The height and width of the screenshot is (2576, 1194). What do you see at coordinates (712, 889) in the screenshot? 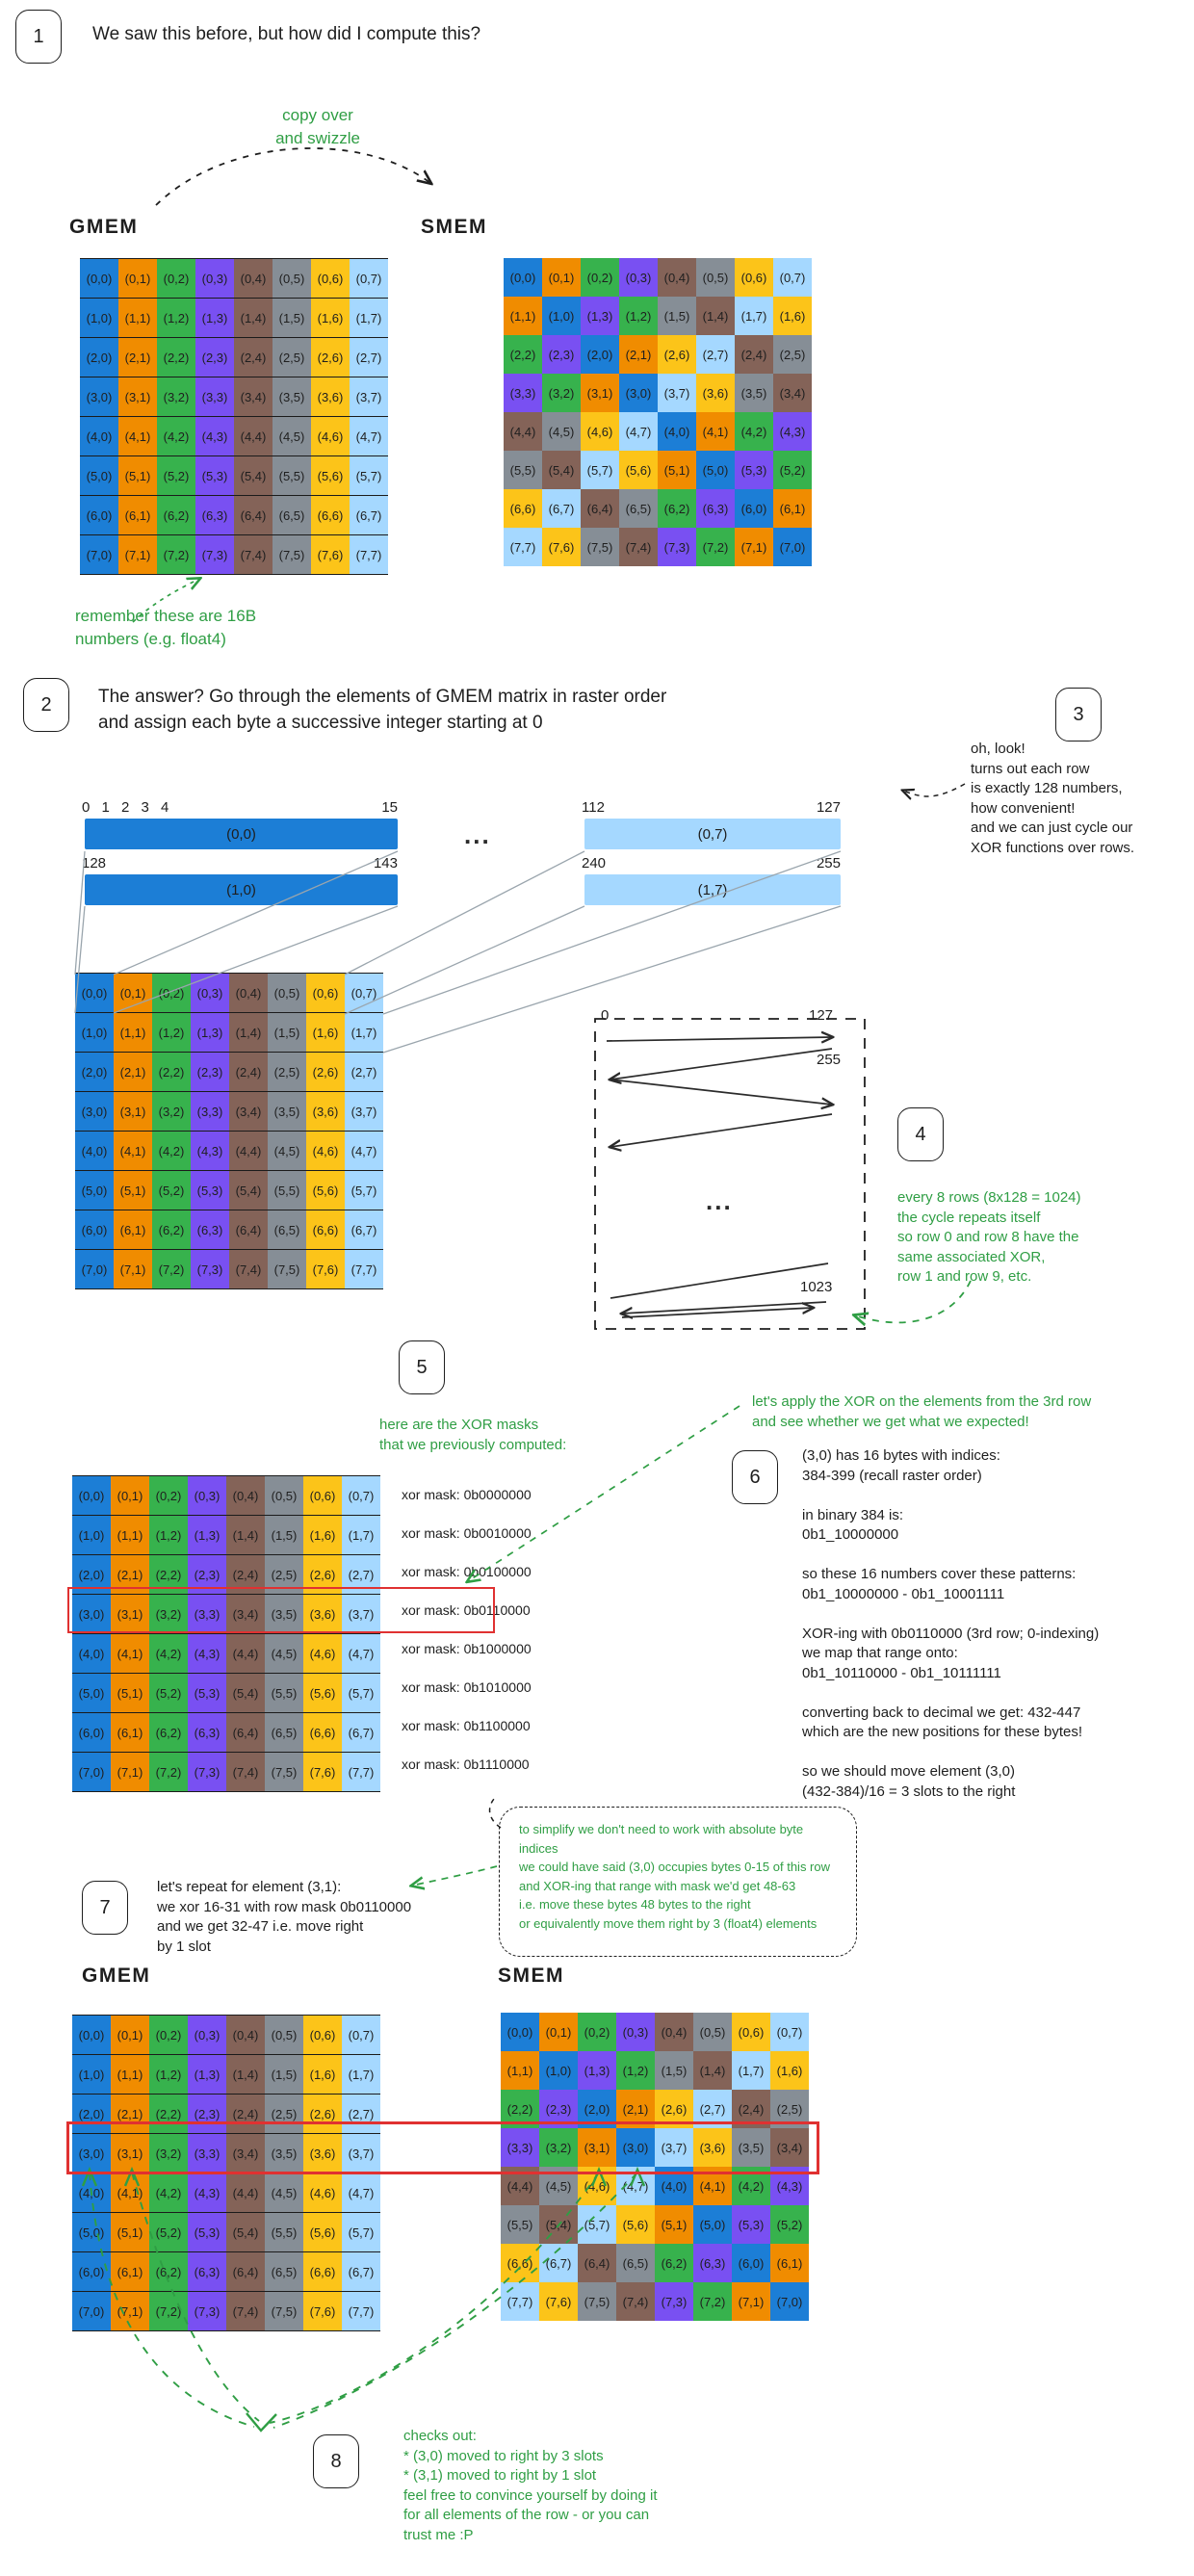
I see `byte-range-bar: (1,7)` at bounding box center [712, 889].